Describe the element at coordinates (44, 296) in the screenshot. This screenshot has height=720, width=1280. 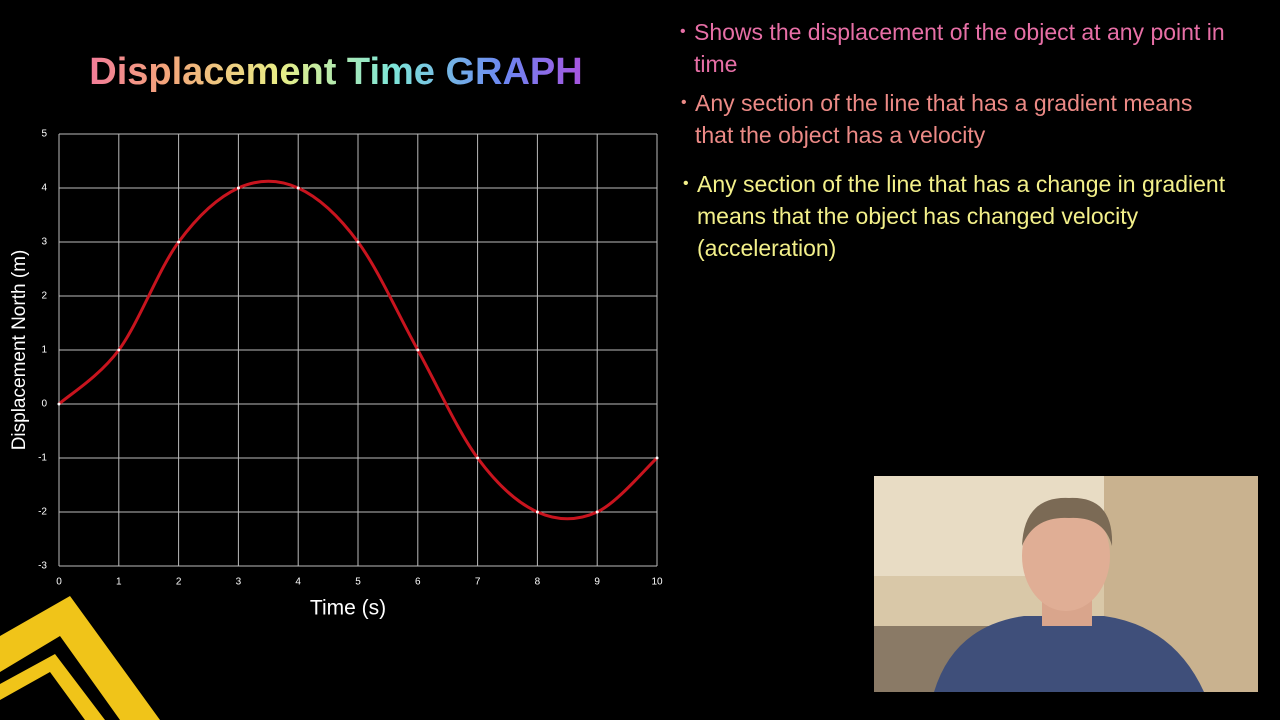
I see `y-tick-label: 2` at that location.